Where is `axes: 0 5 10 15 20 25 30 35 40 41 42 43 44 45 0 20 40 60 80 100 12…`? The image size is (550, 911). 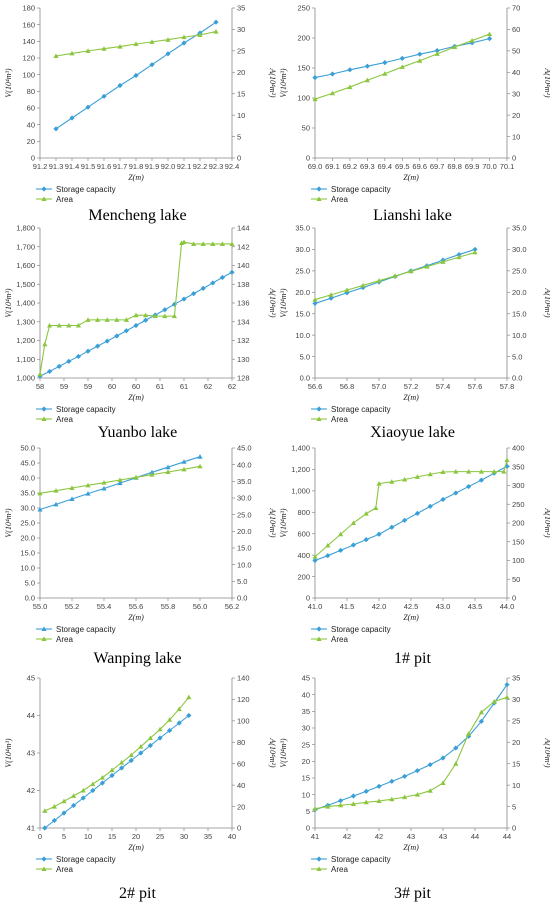 axes: 0 5 10 15 20 25 30 35 40 41 42 43 44 45 0 20 40 60 80 100 12… is located at coordinates (138, 757).